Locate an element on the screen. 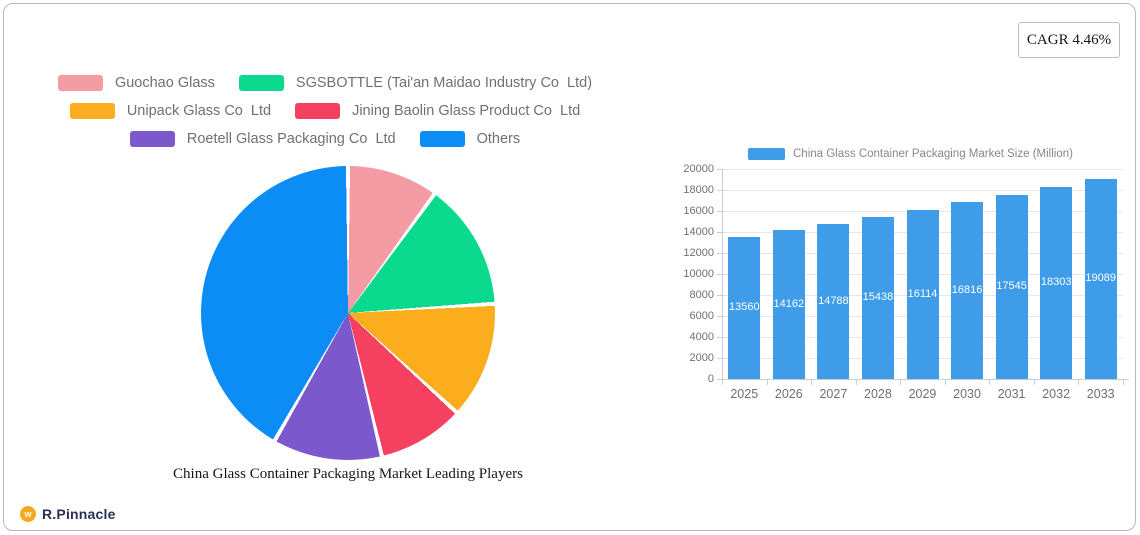  x-axis-label: 2033 is located at coordinates (1100, 394).